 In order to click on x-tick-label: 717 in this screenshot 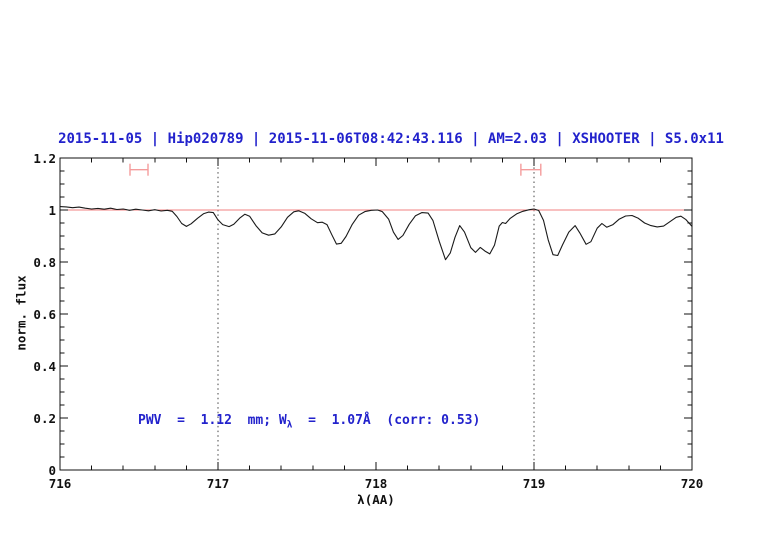, I will do `click(218, 483)`.